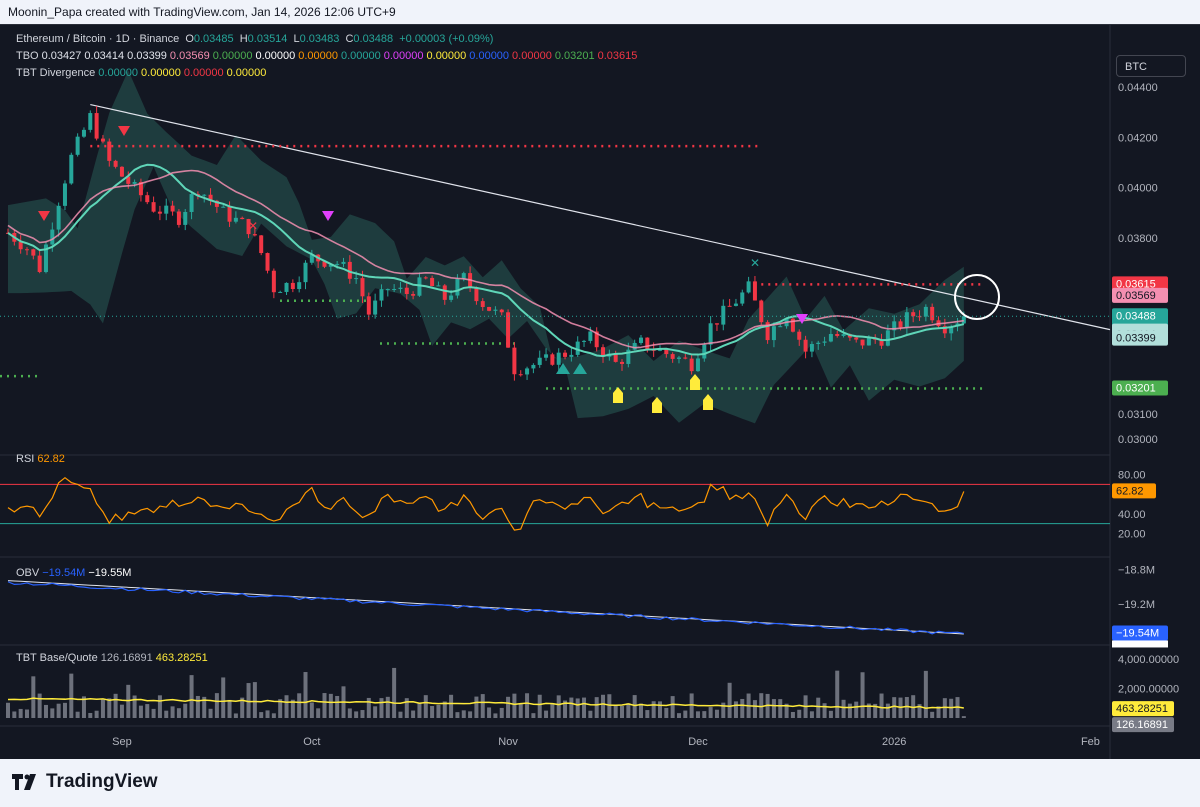  I want to click on buy-signal-marker, so click(580, 368).